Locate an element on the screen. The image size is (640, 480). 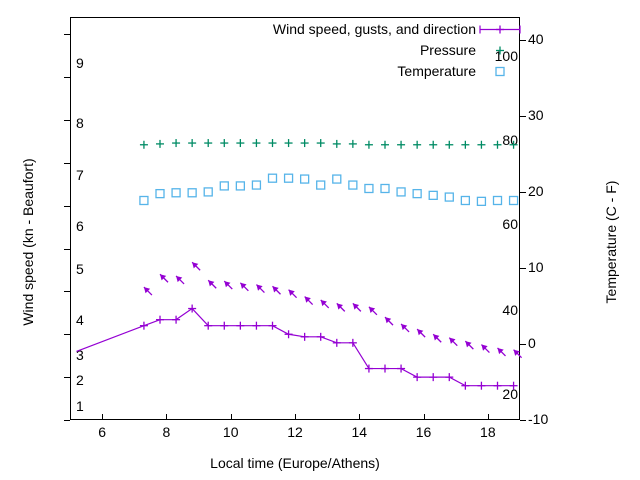
fahrenheit-label: 20 is located at coordinates (510, 393).